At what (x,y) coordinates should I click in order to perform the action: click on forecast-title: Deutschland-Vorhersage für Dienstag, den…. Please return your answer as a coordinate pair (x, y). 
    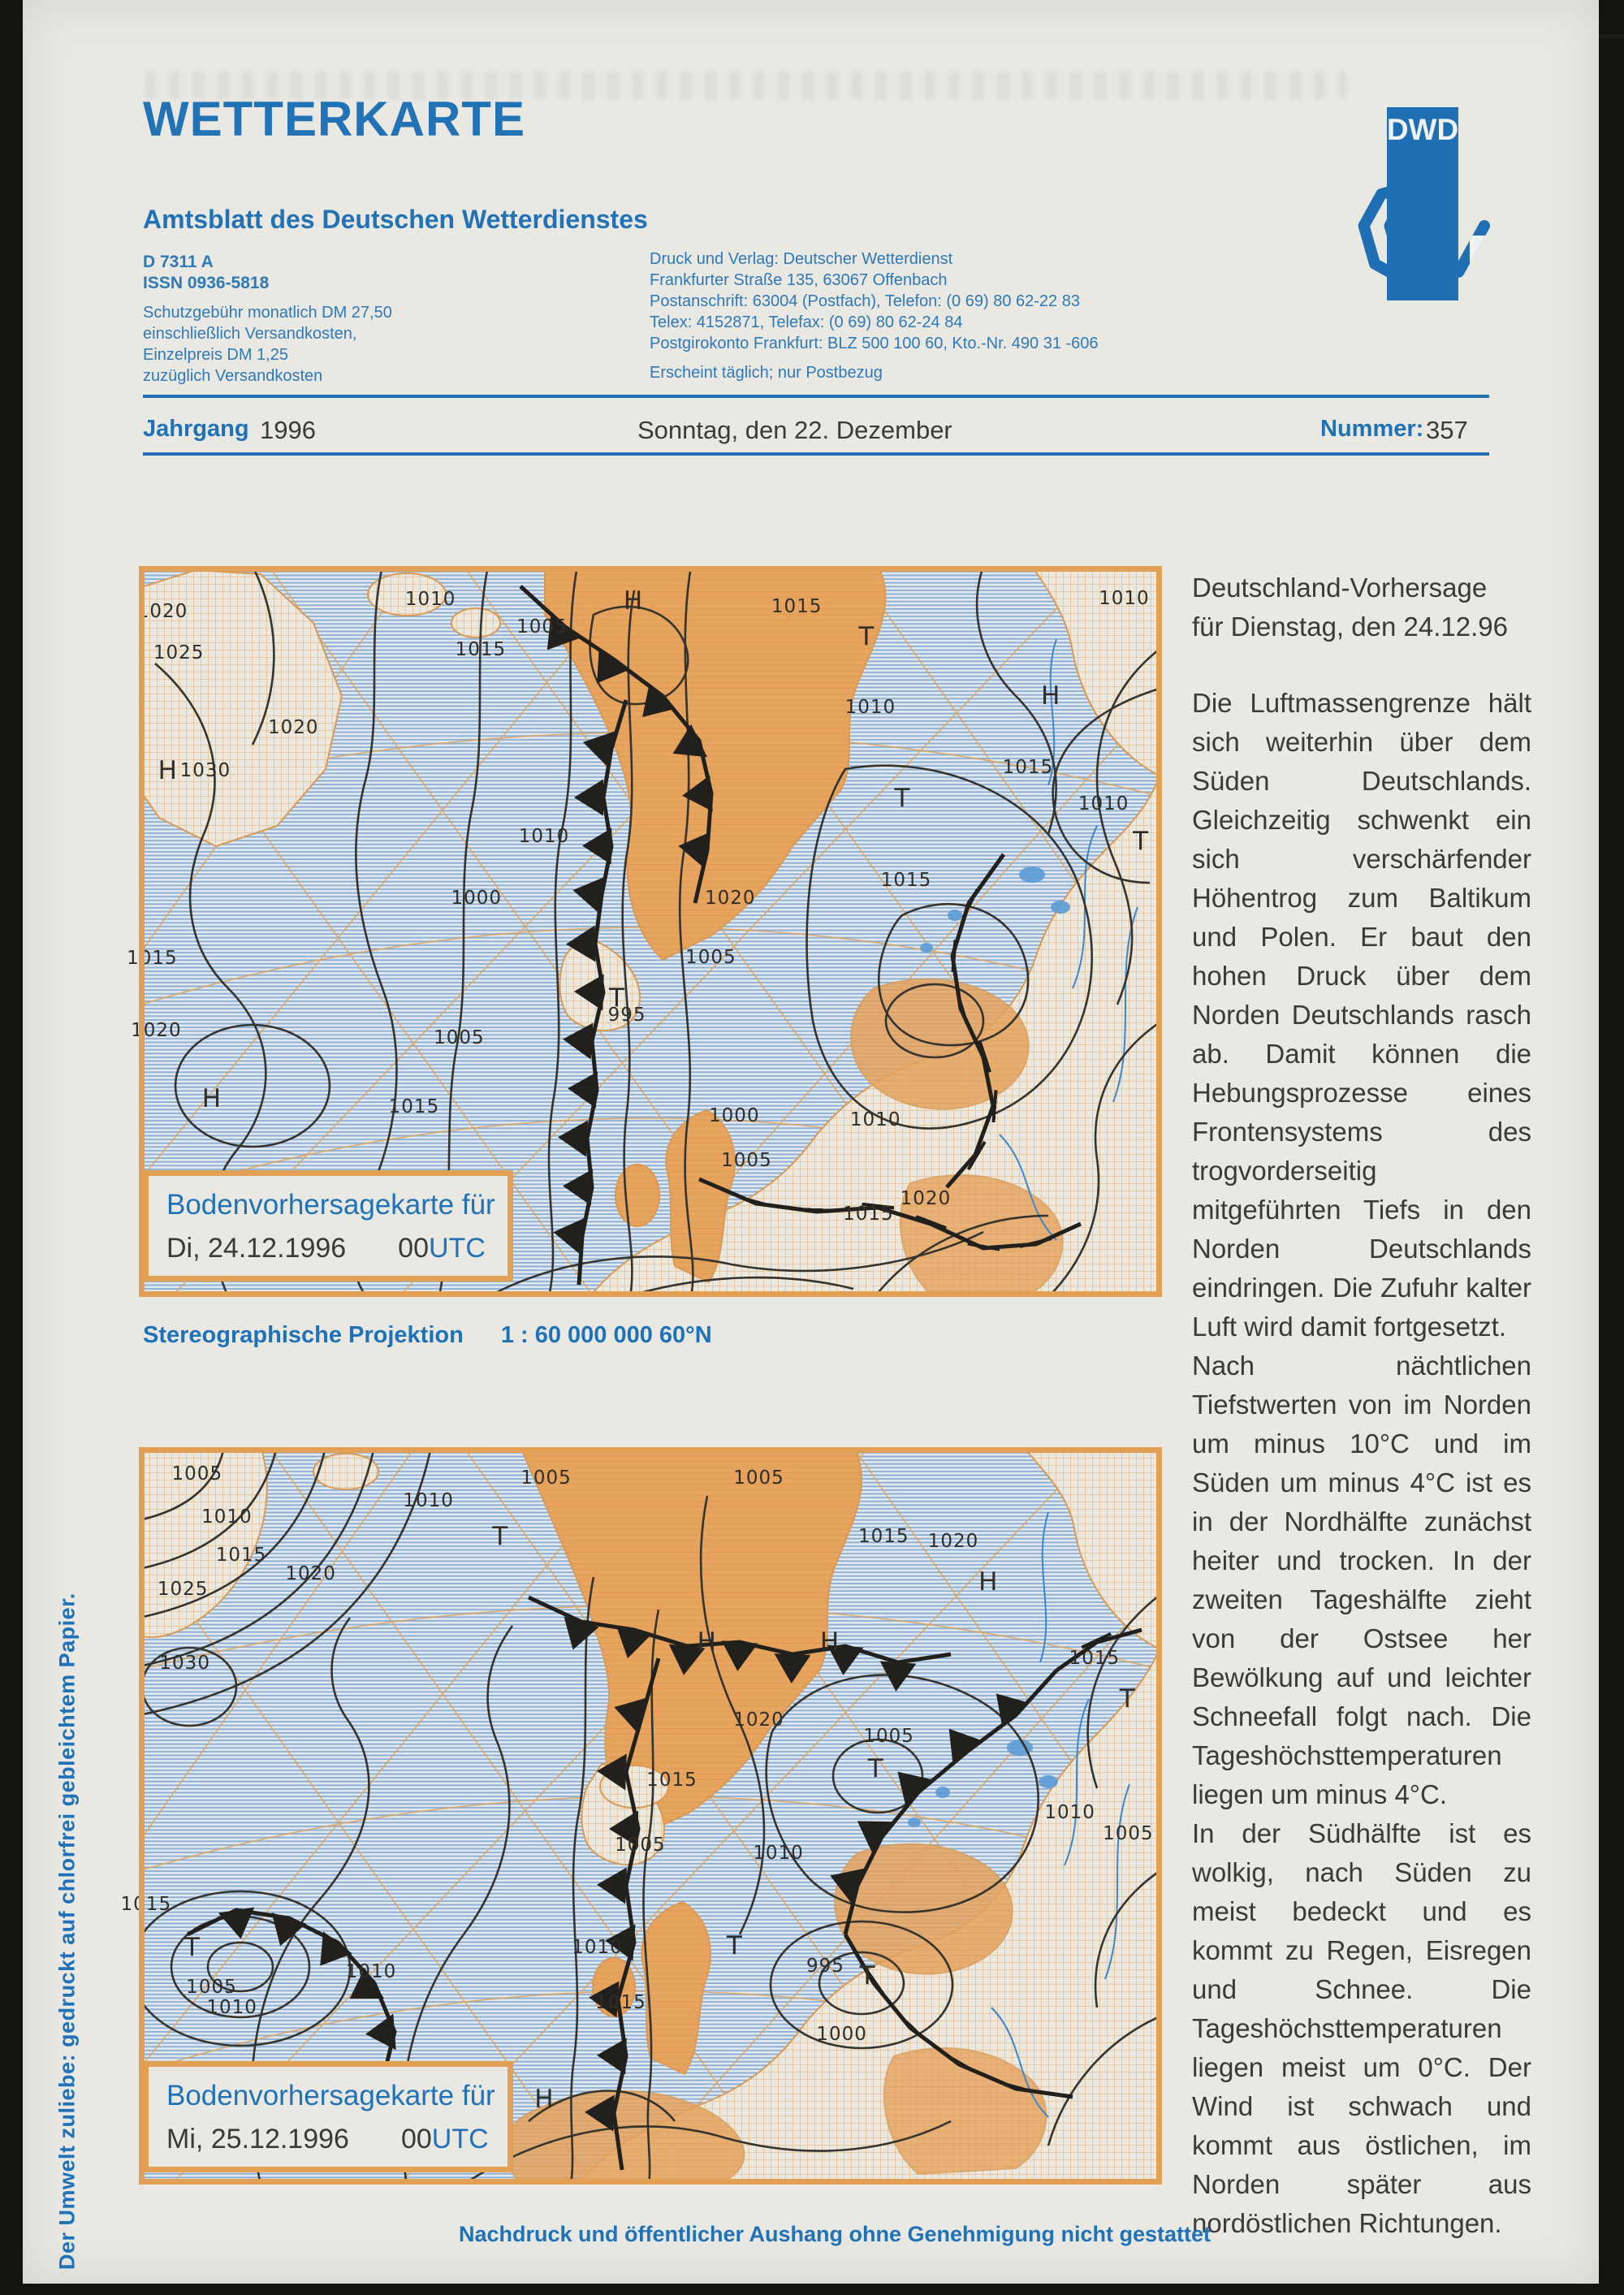
    Looking at the image, I should click on (1362, 607).